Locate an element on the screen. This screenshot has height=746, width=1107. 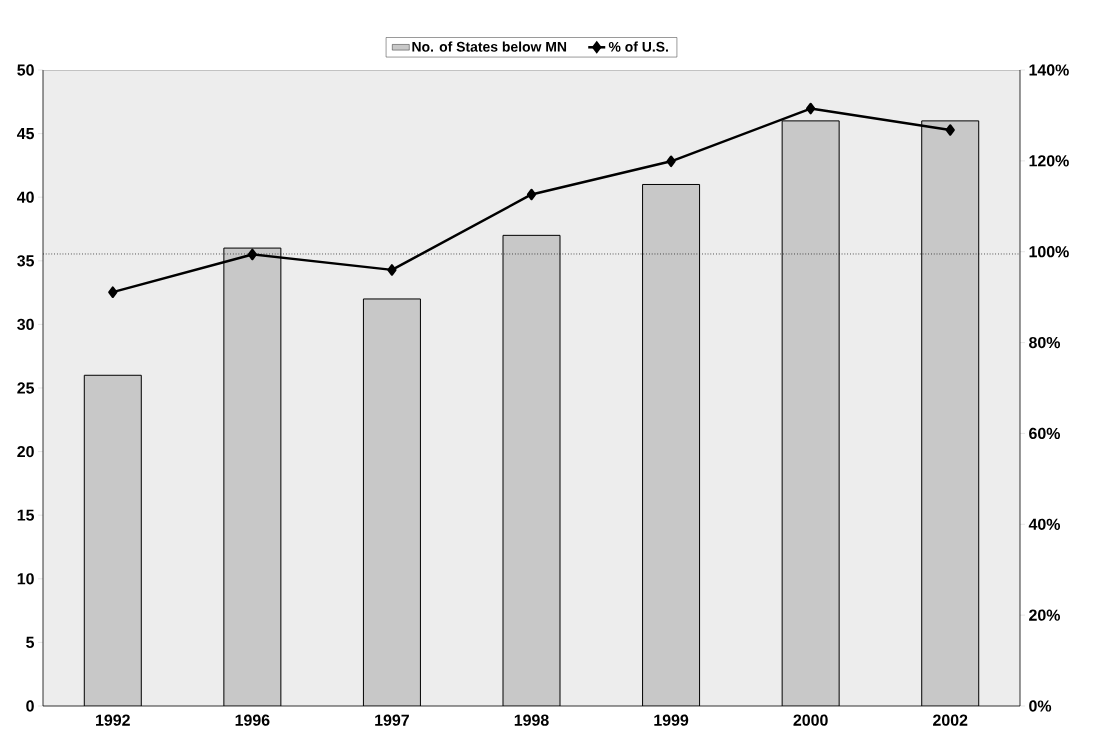
y-tick-label: 35 is located at coordinates (26, 261).